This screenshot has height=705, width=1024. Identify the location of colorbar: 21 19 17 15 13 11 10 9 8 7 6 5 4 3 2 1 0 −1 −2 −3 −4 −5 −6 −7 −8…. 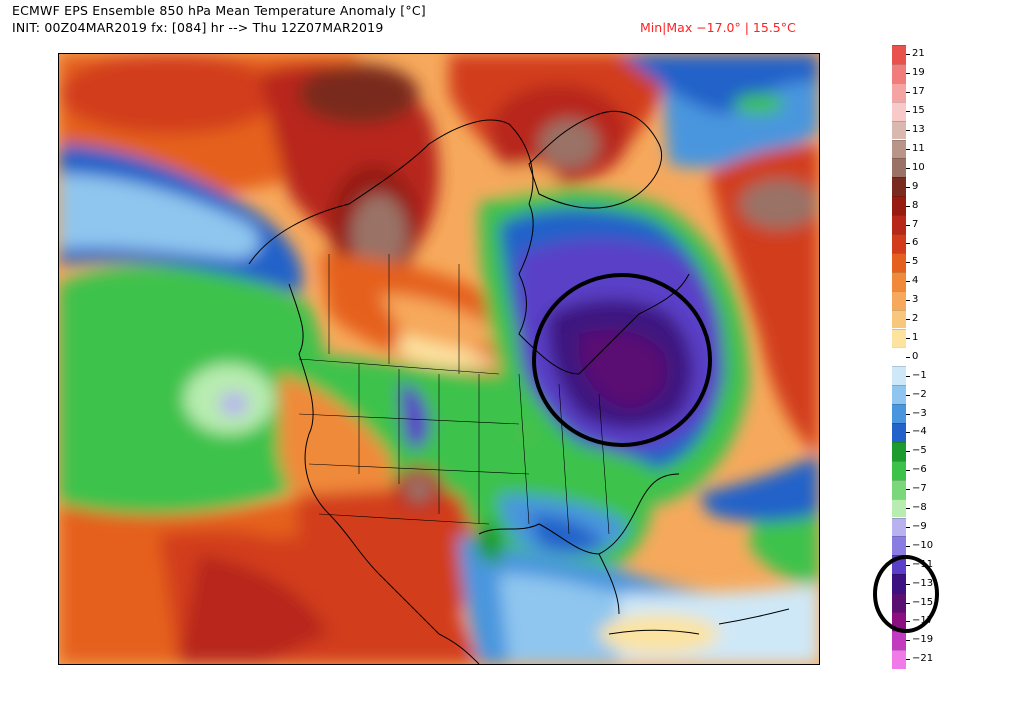
(912, 357).